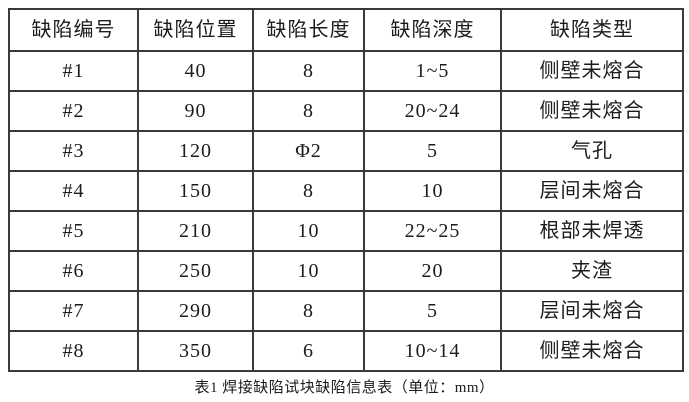 The height and width of the screenshot is (402, 689). I want to click on cell-defect-id: #4, so click(73, 191).